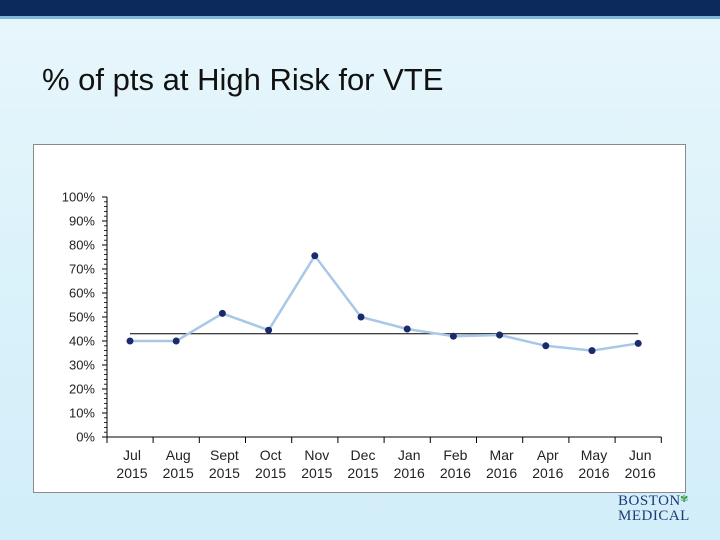  Describe the element at coordinates (684, 499) in the screenshot. I see `leaf-icon: ✾` at that location.